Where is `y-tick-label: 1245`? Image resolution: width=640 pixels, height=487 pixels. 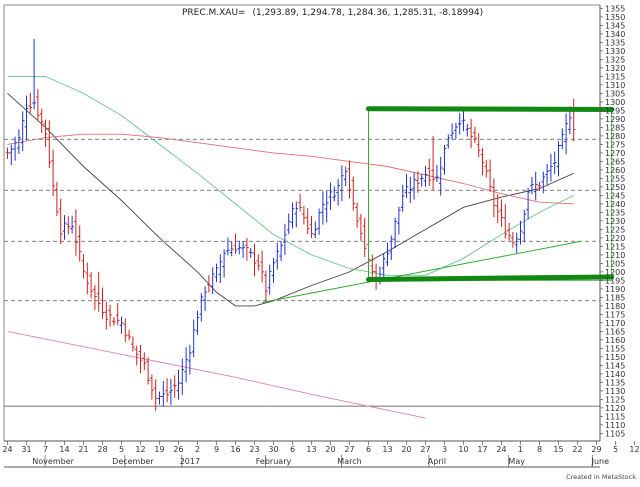
y-tick-label: 1245 is located at coordinates (615, 195).